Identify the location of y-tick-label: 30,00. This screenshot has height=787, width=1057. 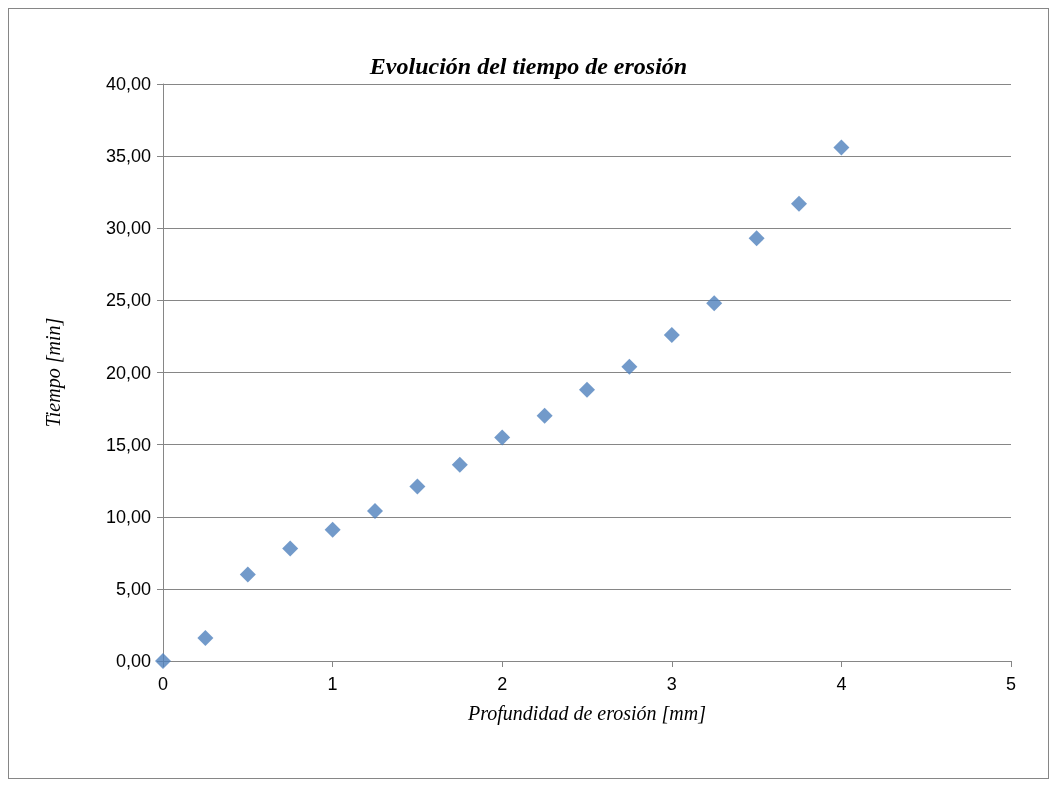
(128, 228).